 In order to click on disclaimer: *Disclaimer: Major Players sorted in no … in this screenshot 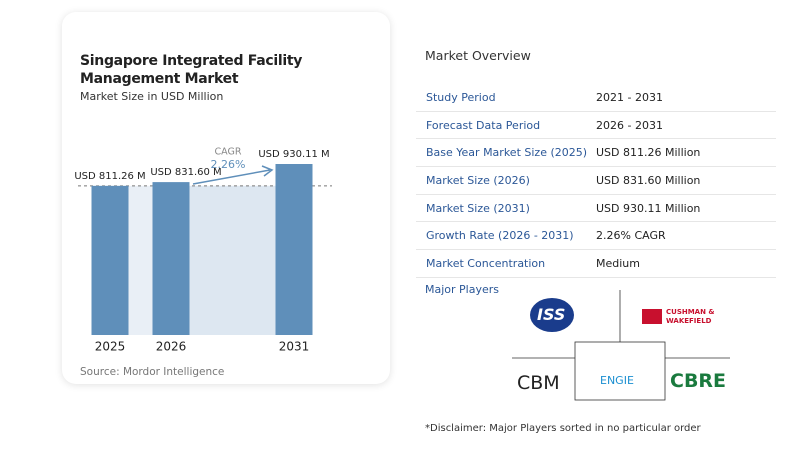, I will do `click(563, 428)`.